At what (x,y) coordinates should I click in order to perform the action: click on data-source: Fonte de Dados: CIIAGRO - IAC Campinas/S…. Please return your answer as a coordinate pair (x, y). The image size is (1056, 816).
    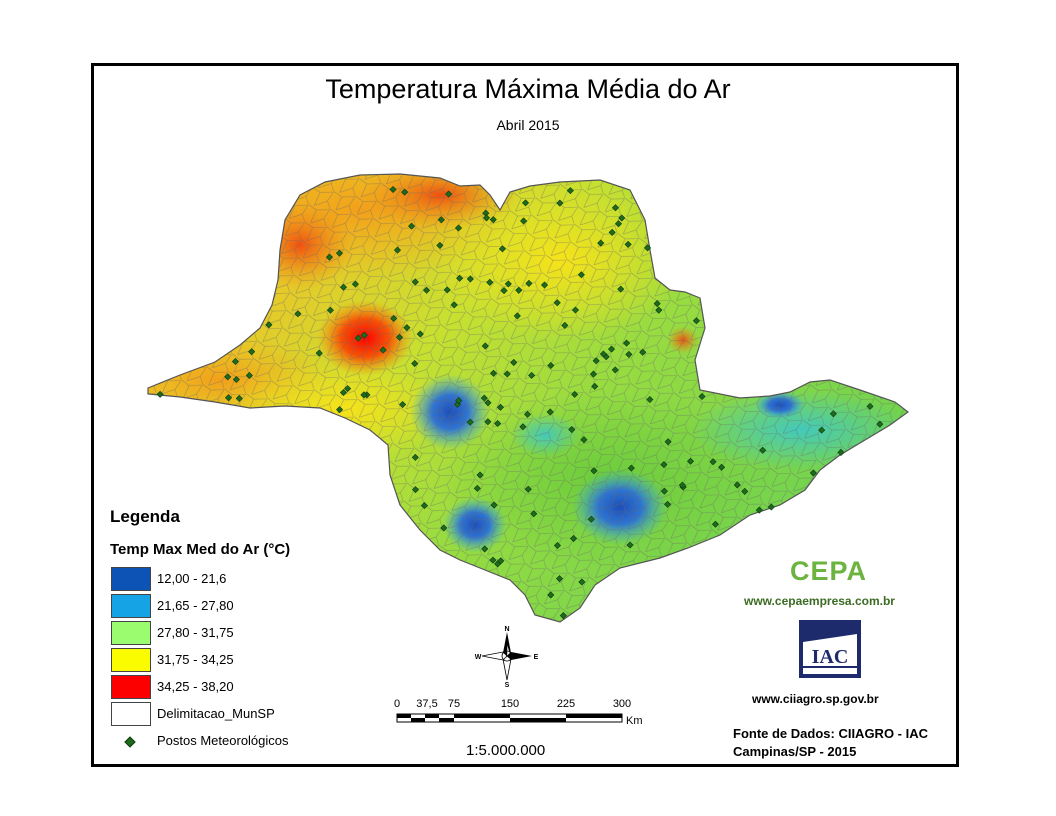
    Looking at the image, I should click on (830, 743).